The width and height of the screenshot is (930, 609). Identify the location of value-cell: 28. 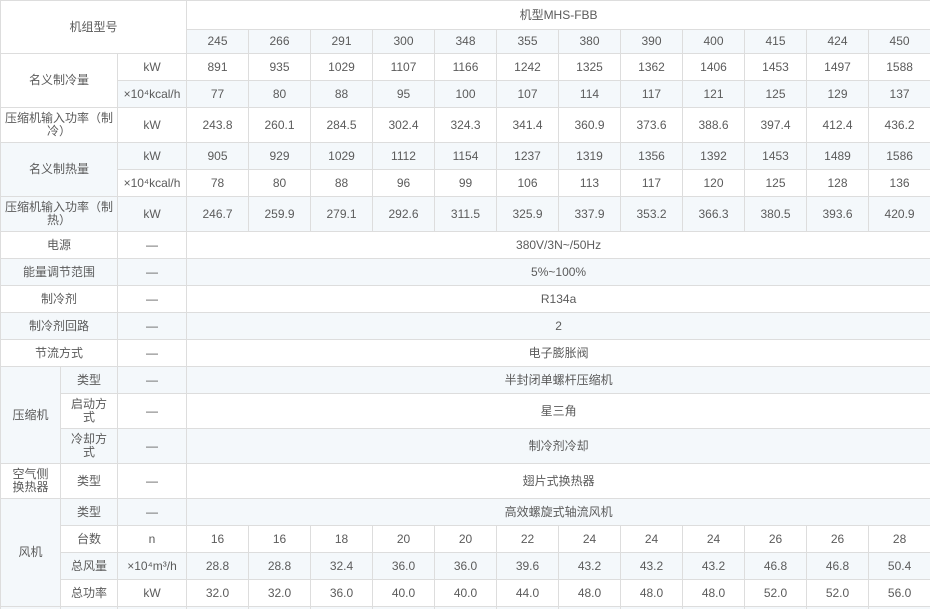
(898, 539).